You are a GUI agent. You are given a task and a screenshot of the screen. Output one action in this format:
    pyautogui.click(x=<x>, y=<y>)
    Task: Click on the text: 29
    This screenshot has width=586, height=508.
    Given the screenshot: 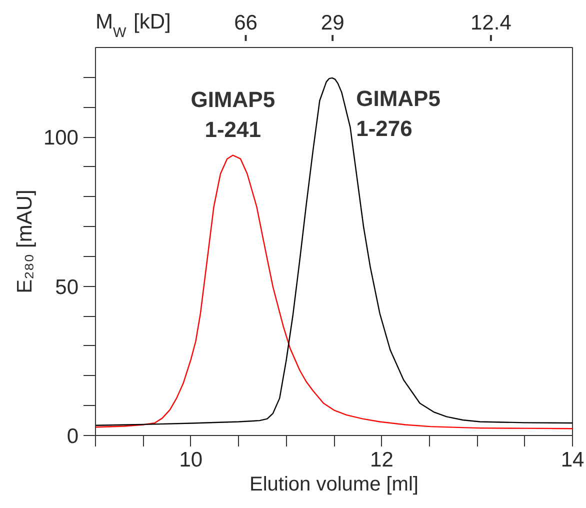 What is the action you would take?
    pyautogui.click(x=332, y=23)
    